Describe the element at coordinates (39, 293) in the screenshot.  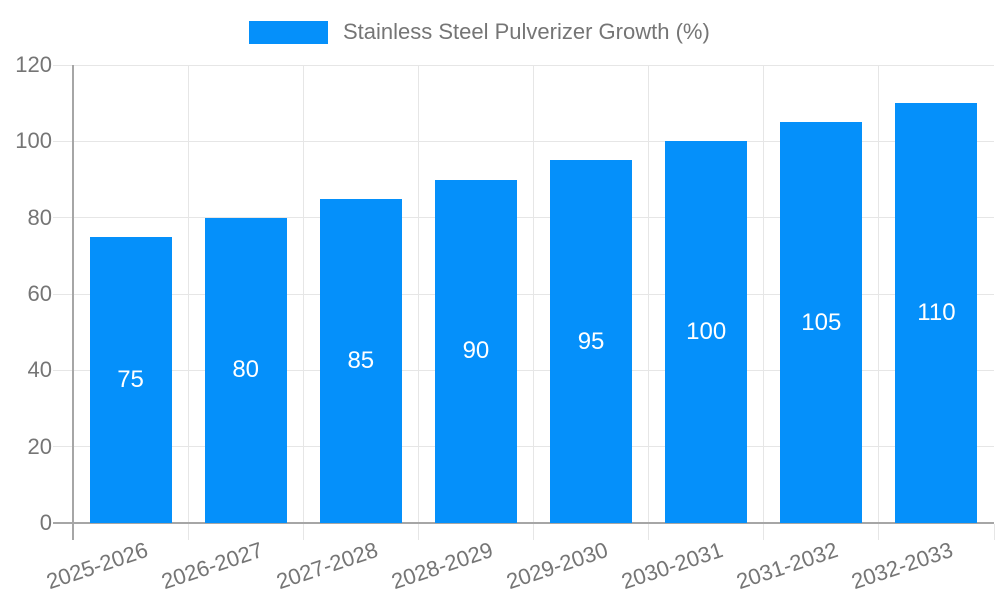
I see `y-tick-label-60: 60` at that location.